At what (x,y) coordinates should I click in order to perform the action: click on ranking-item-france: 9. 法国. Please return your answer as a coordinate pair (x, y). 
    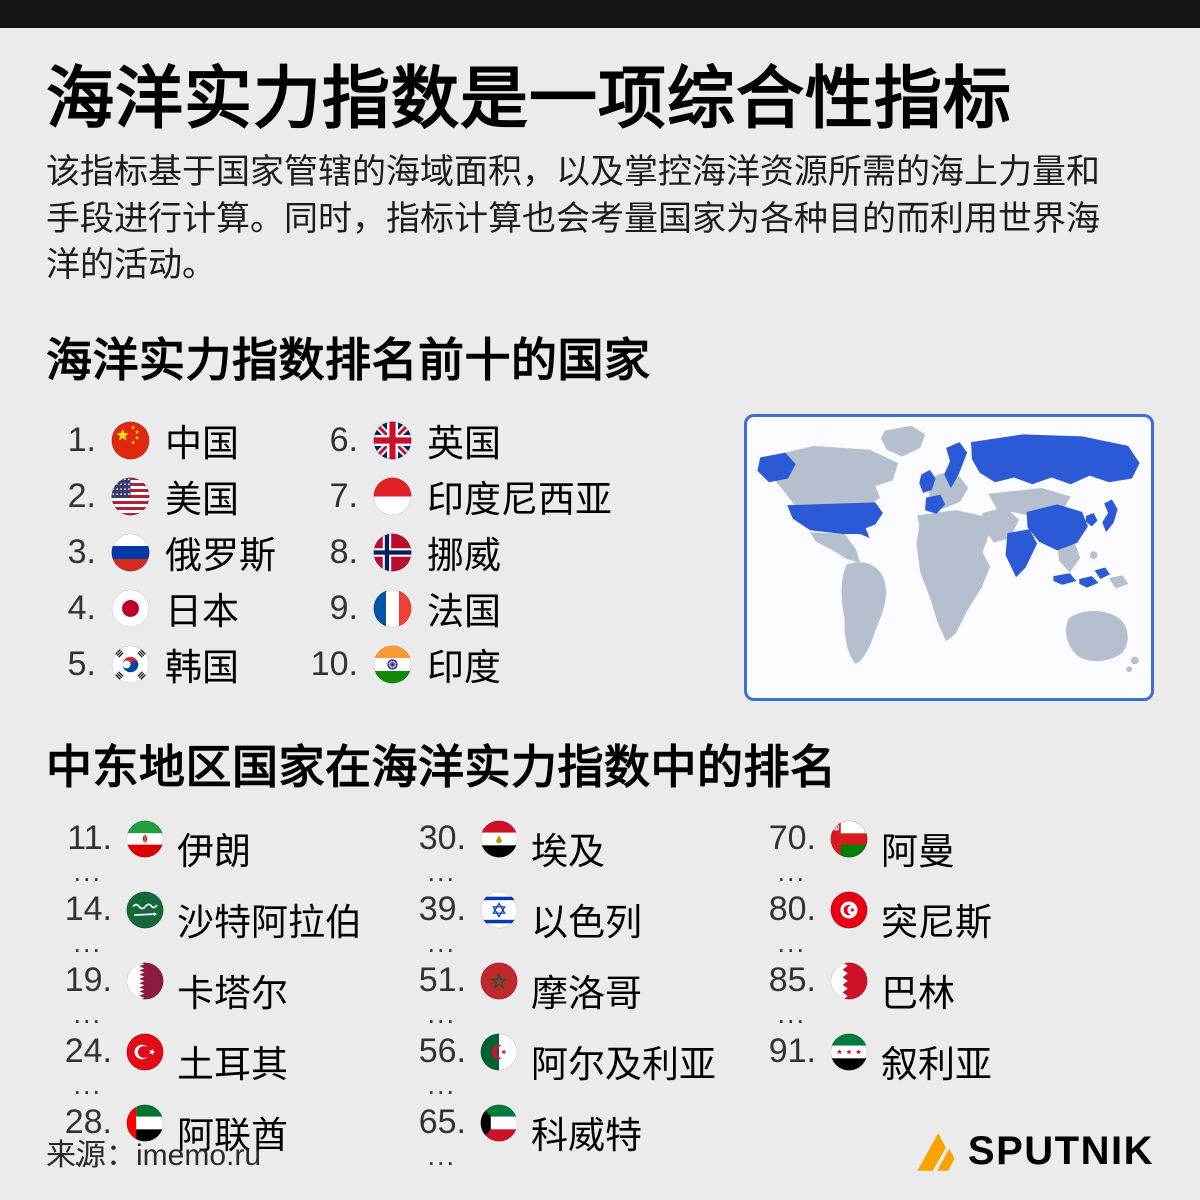
    Looking at the image, I should click on (463, 608).